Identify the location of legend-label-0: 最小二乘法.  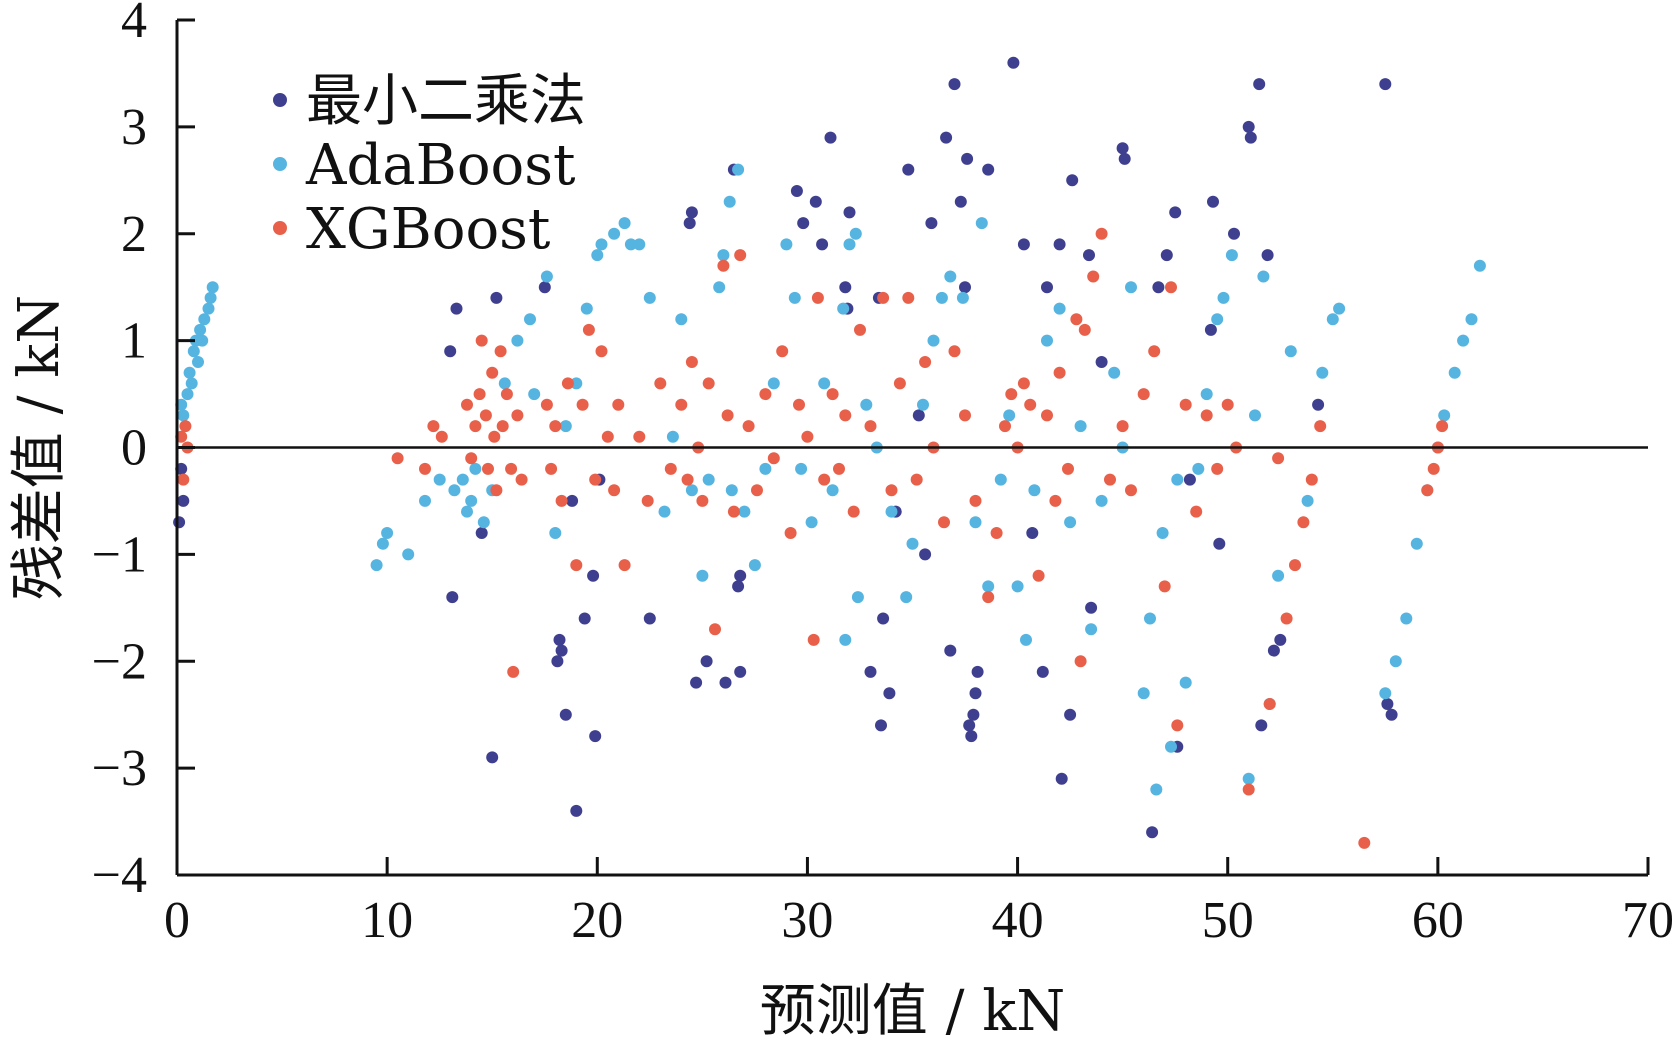
(446, 101).